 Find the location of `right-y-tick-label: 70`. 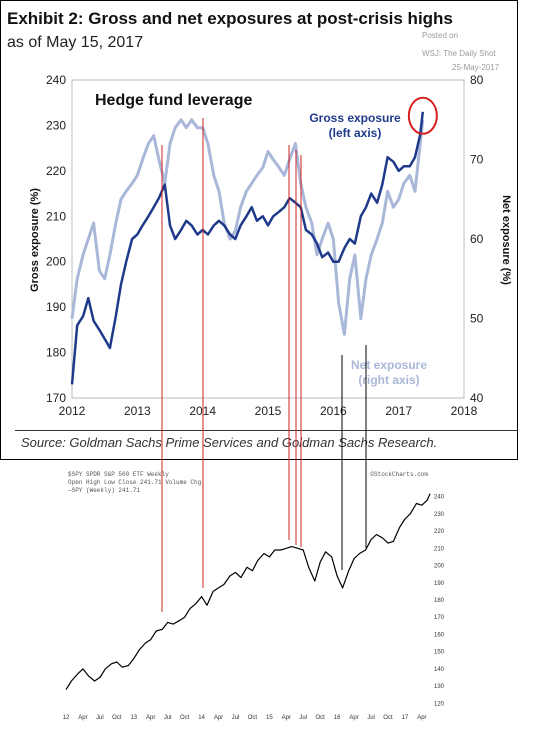

right-y-tick-label: 70 is located at coordinates (477, 160).